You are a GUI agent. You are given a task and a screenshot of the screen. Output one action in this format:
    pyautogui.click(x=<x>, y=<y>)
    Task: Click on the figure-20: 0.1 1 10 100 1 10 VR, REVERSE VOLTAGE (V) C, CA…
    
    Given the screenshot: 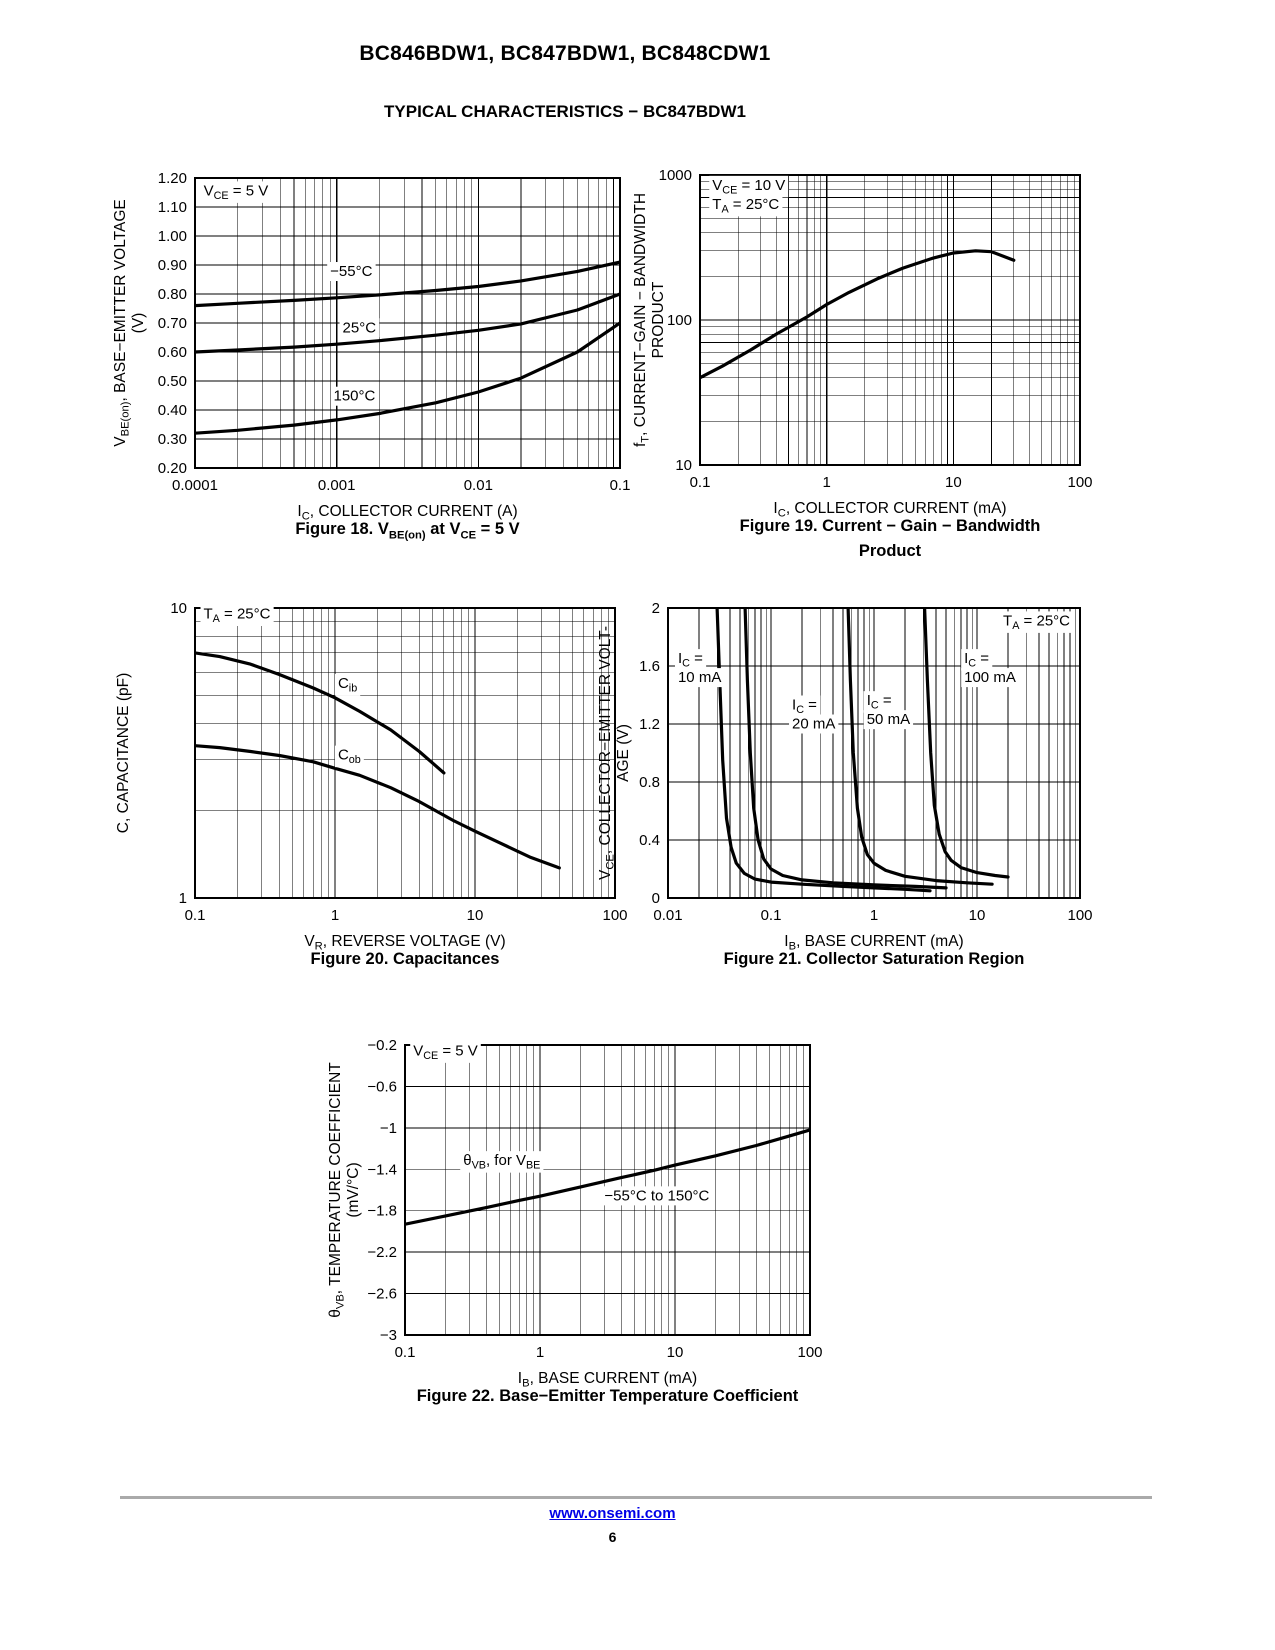 What is the action you would take?
    pyautogui.click(x=370, y=800)
    